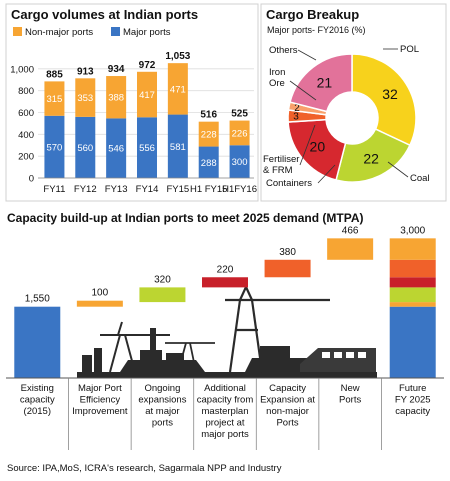 The height and width of the screenshot is (481, 450). I want to click on legend-label-major: Major ports, so click(147, 32).